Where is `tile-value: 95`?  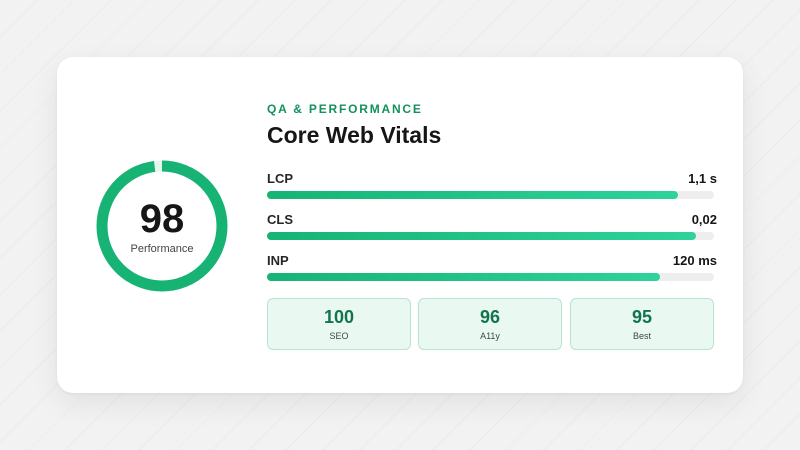
tile-value: 95 is located at coordinates (642, 317).